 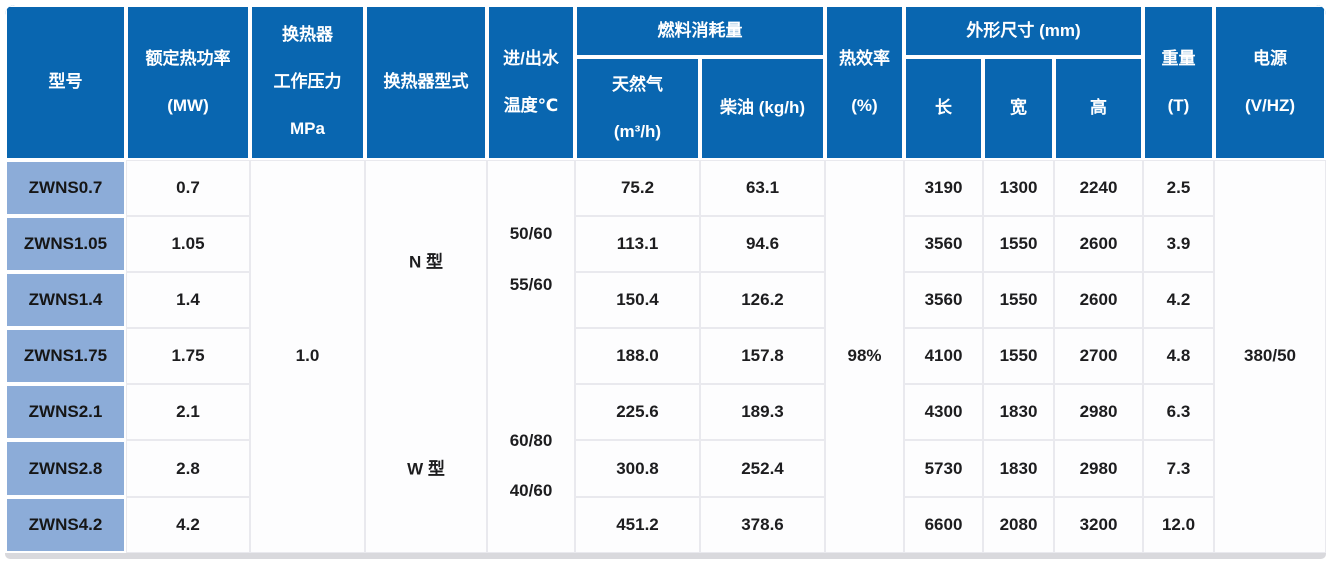 I want to click on header-power-supply: 电源 (V/HZ), so click(x=1270, y=82).